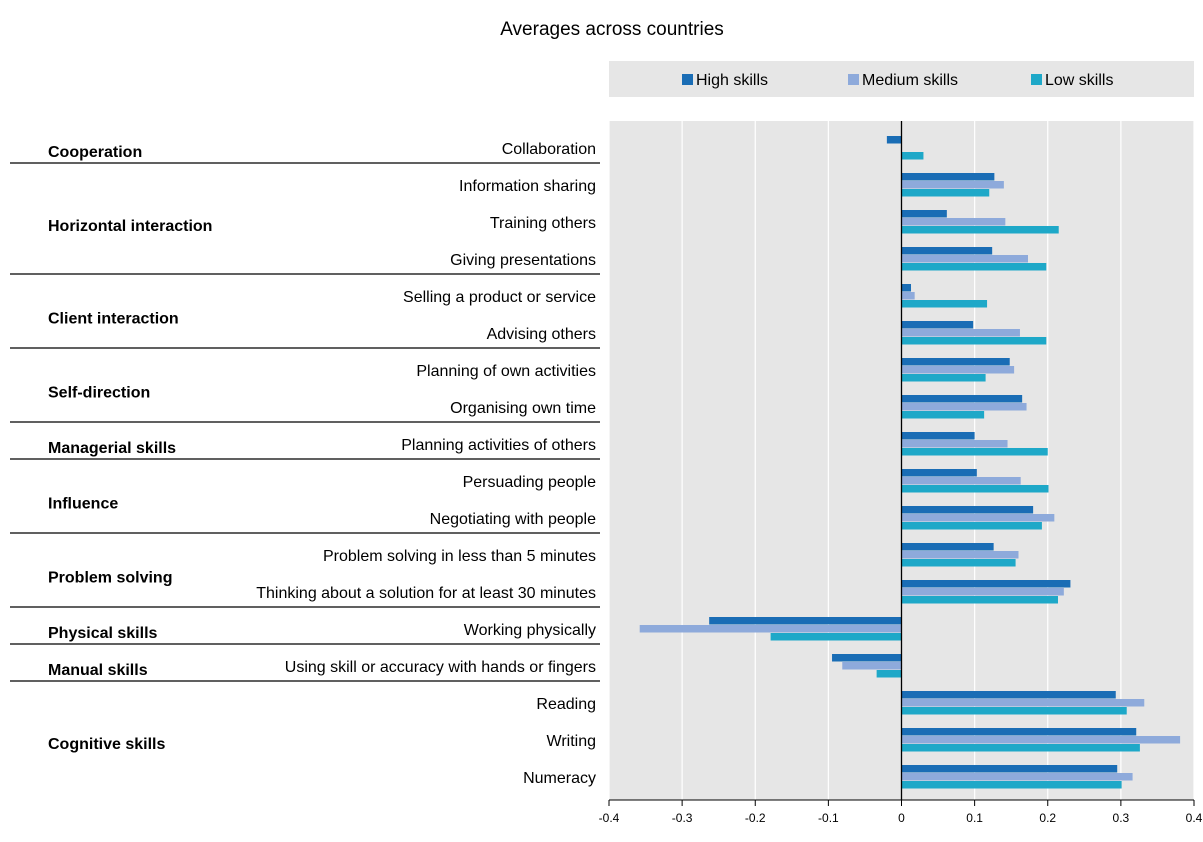  What do you see at coordinates (523, 408) in the screenshot?
I see `category-label: Organising own time` at bounding box center [523, 408].